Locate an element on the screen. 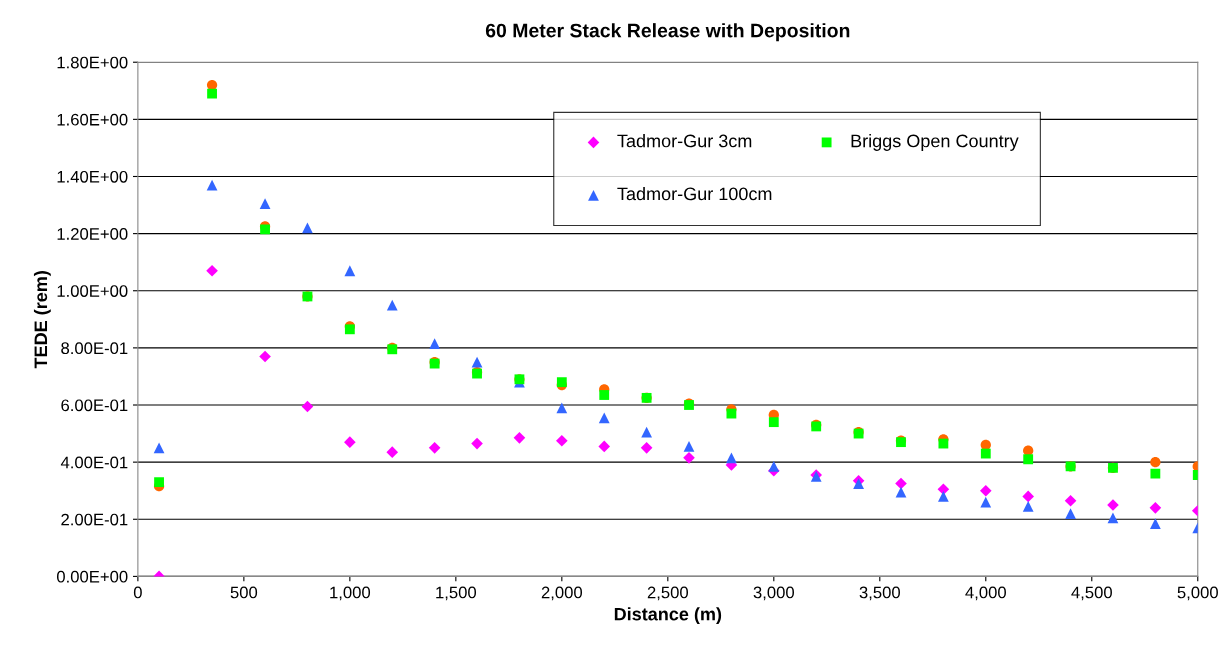  x-tick-label: 500 is located at coordinates (244, 592).